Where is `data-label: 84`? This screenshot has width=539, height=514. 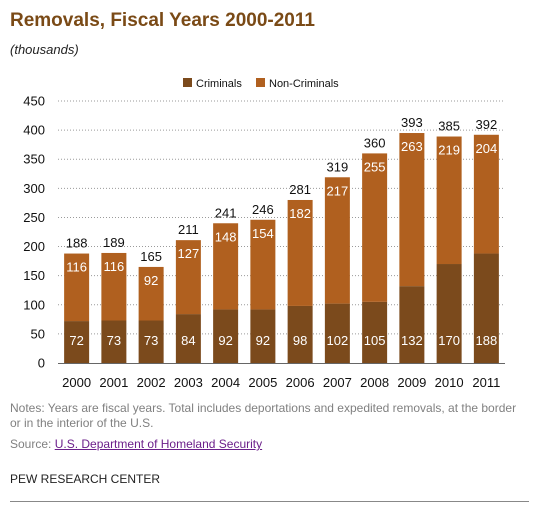
data-label: 84 is located at coordinates (188, 340).